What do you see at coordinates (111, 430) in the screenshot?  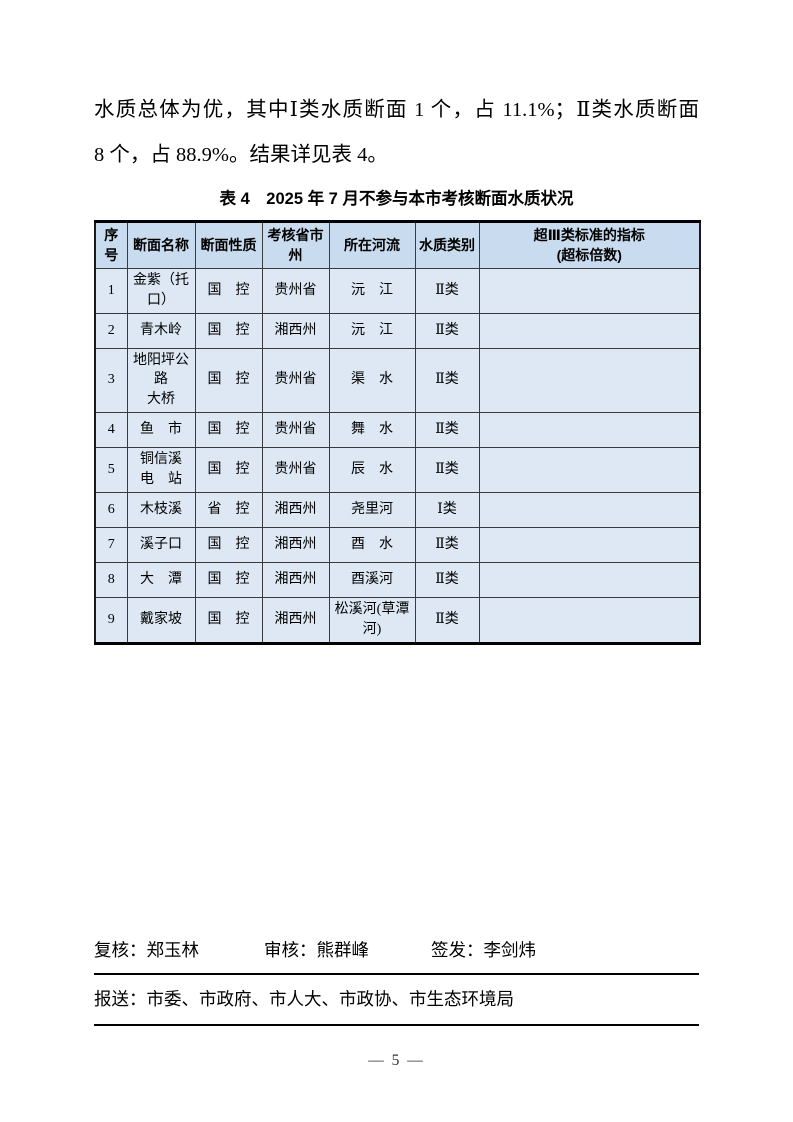 I see `cell-serial: 4` at bounding box center [111, 430].